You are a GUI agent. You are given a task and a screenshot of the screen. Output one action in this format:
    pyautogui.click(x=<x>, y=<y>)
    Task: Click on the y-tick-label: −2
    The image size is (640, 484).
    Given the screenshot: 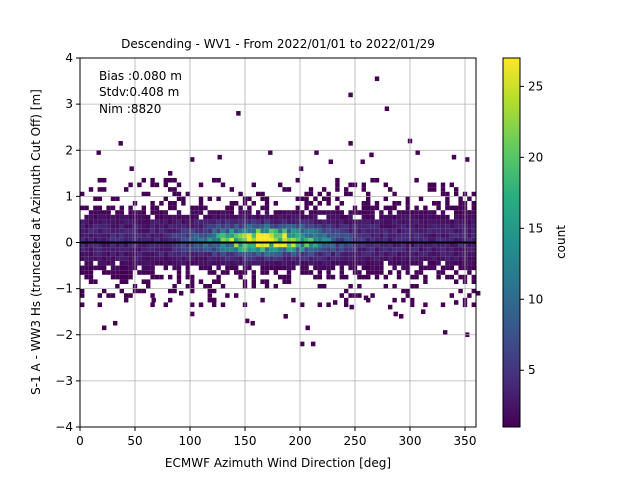 What is the action you would take?
    pyautogui.click(x=64, y=335)
    